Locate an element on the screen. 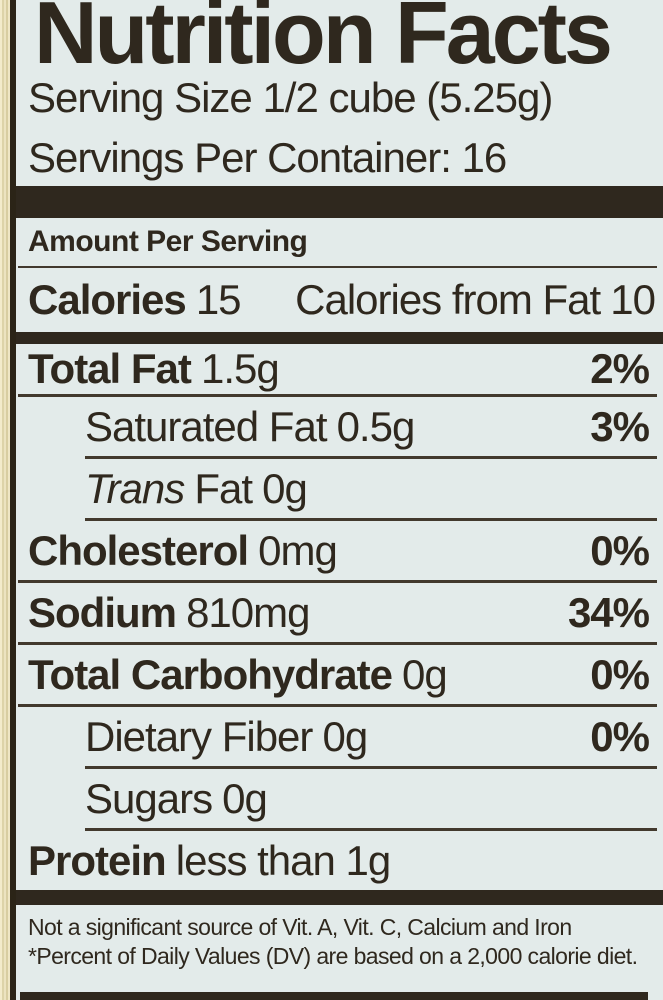 This screenshot has height=1000, width=663. nutrient-row-dietary-fiber: Dietary Fiber 0g 0% is located at coordinates (339, 736).